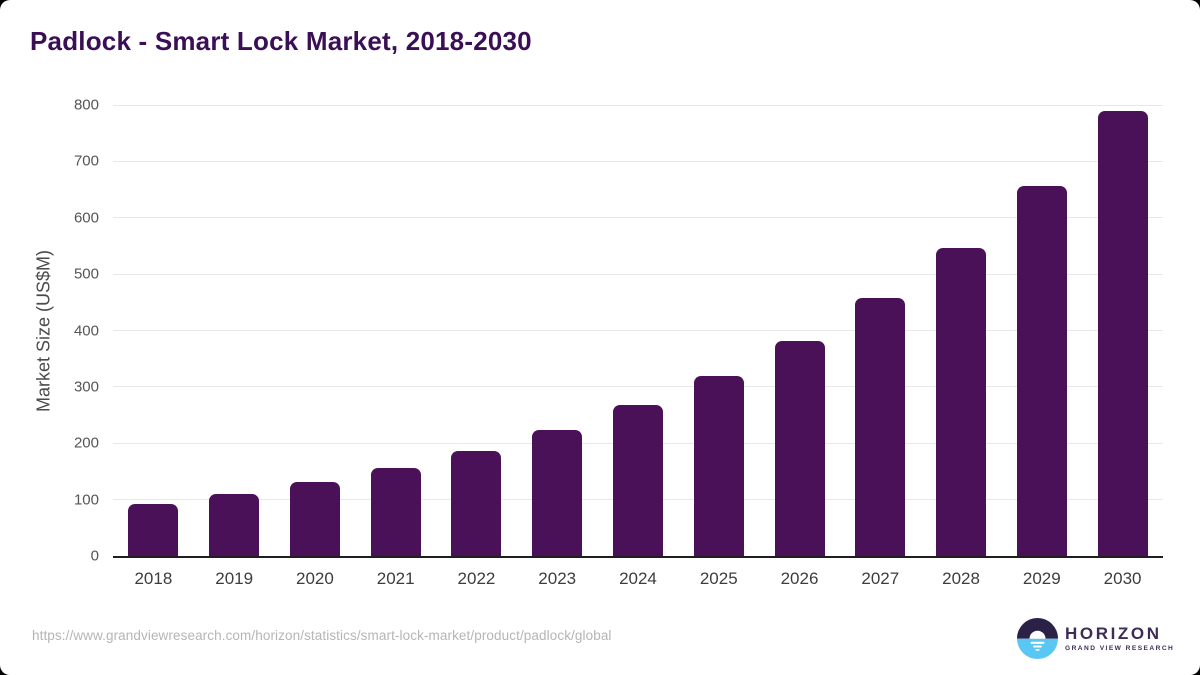  I want to click on bar-2026, so click(799, 448).